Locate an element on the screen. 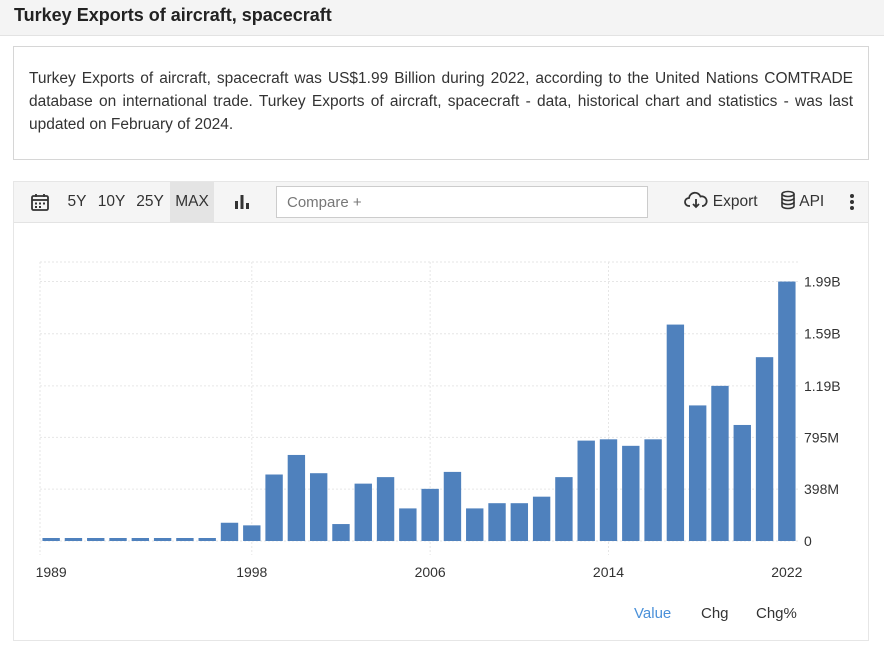  bar-2021 is located at coordinates (764, 449).